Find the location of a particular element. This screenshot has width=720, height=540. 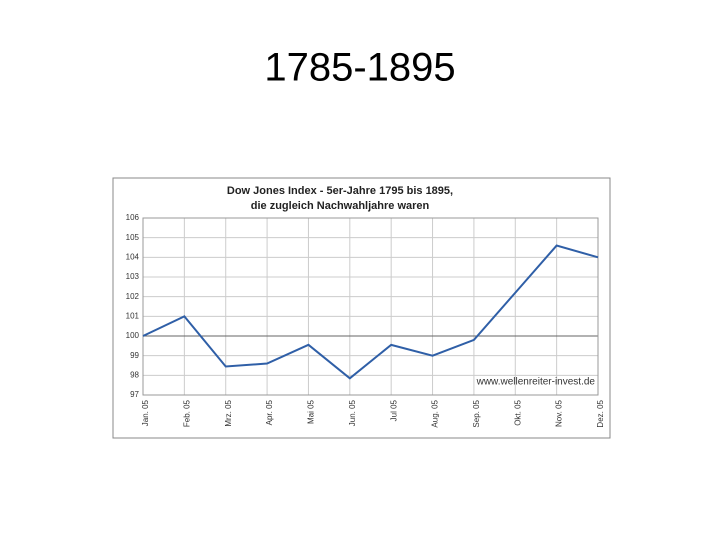

x-tick-label: Jan. 05 is located at coordinates (145, 412).